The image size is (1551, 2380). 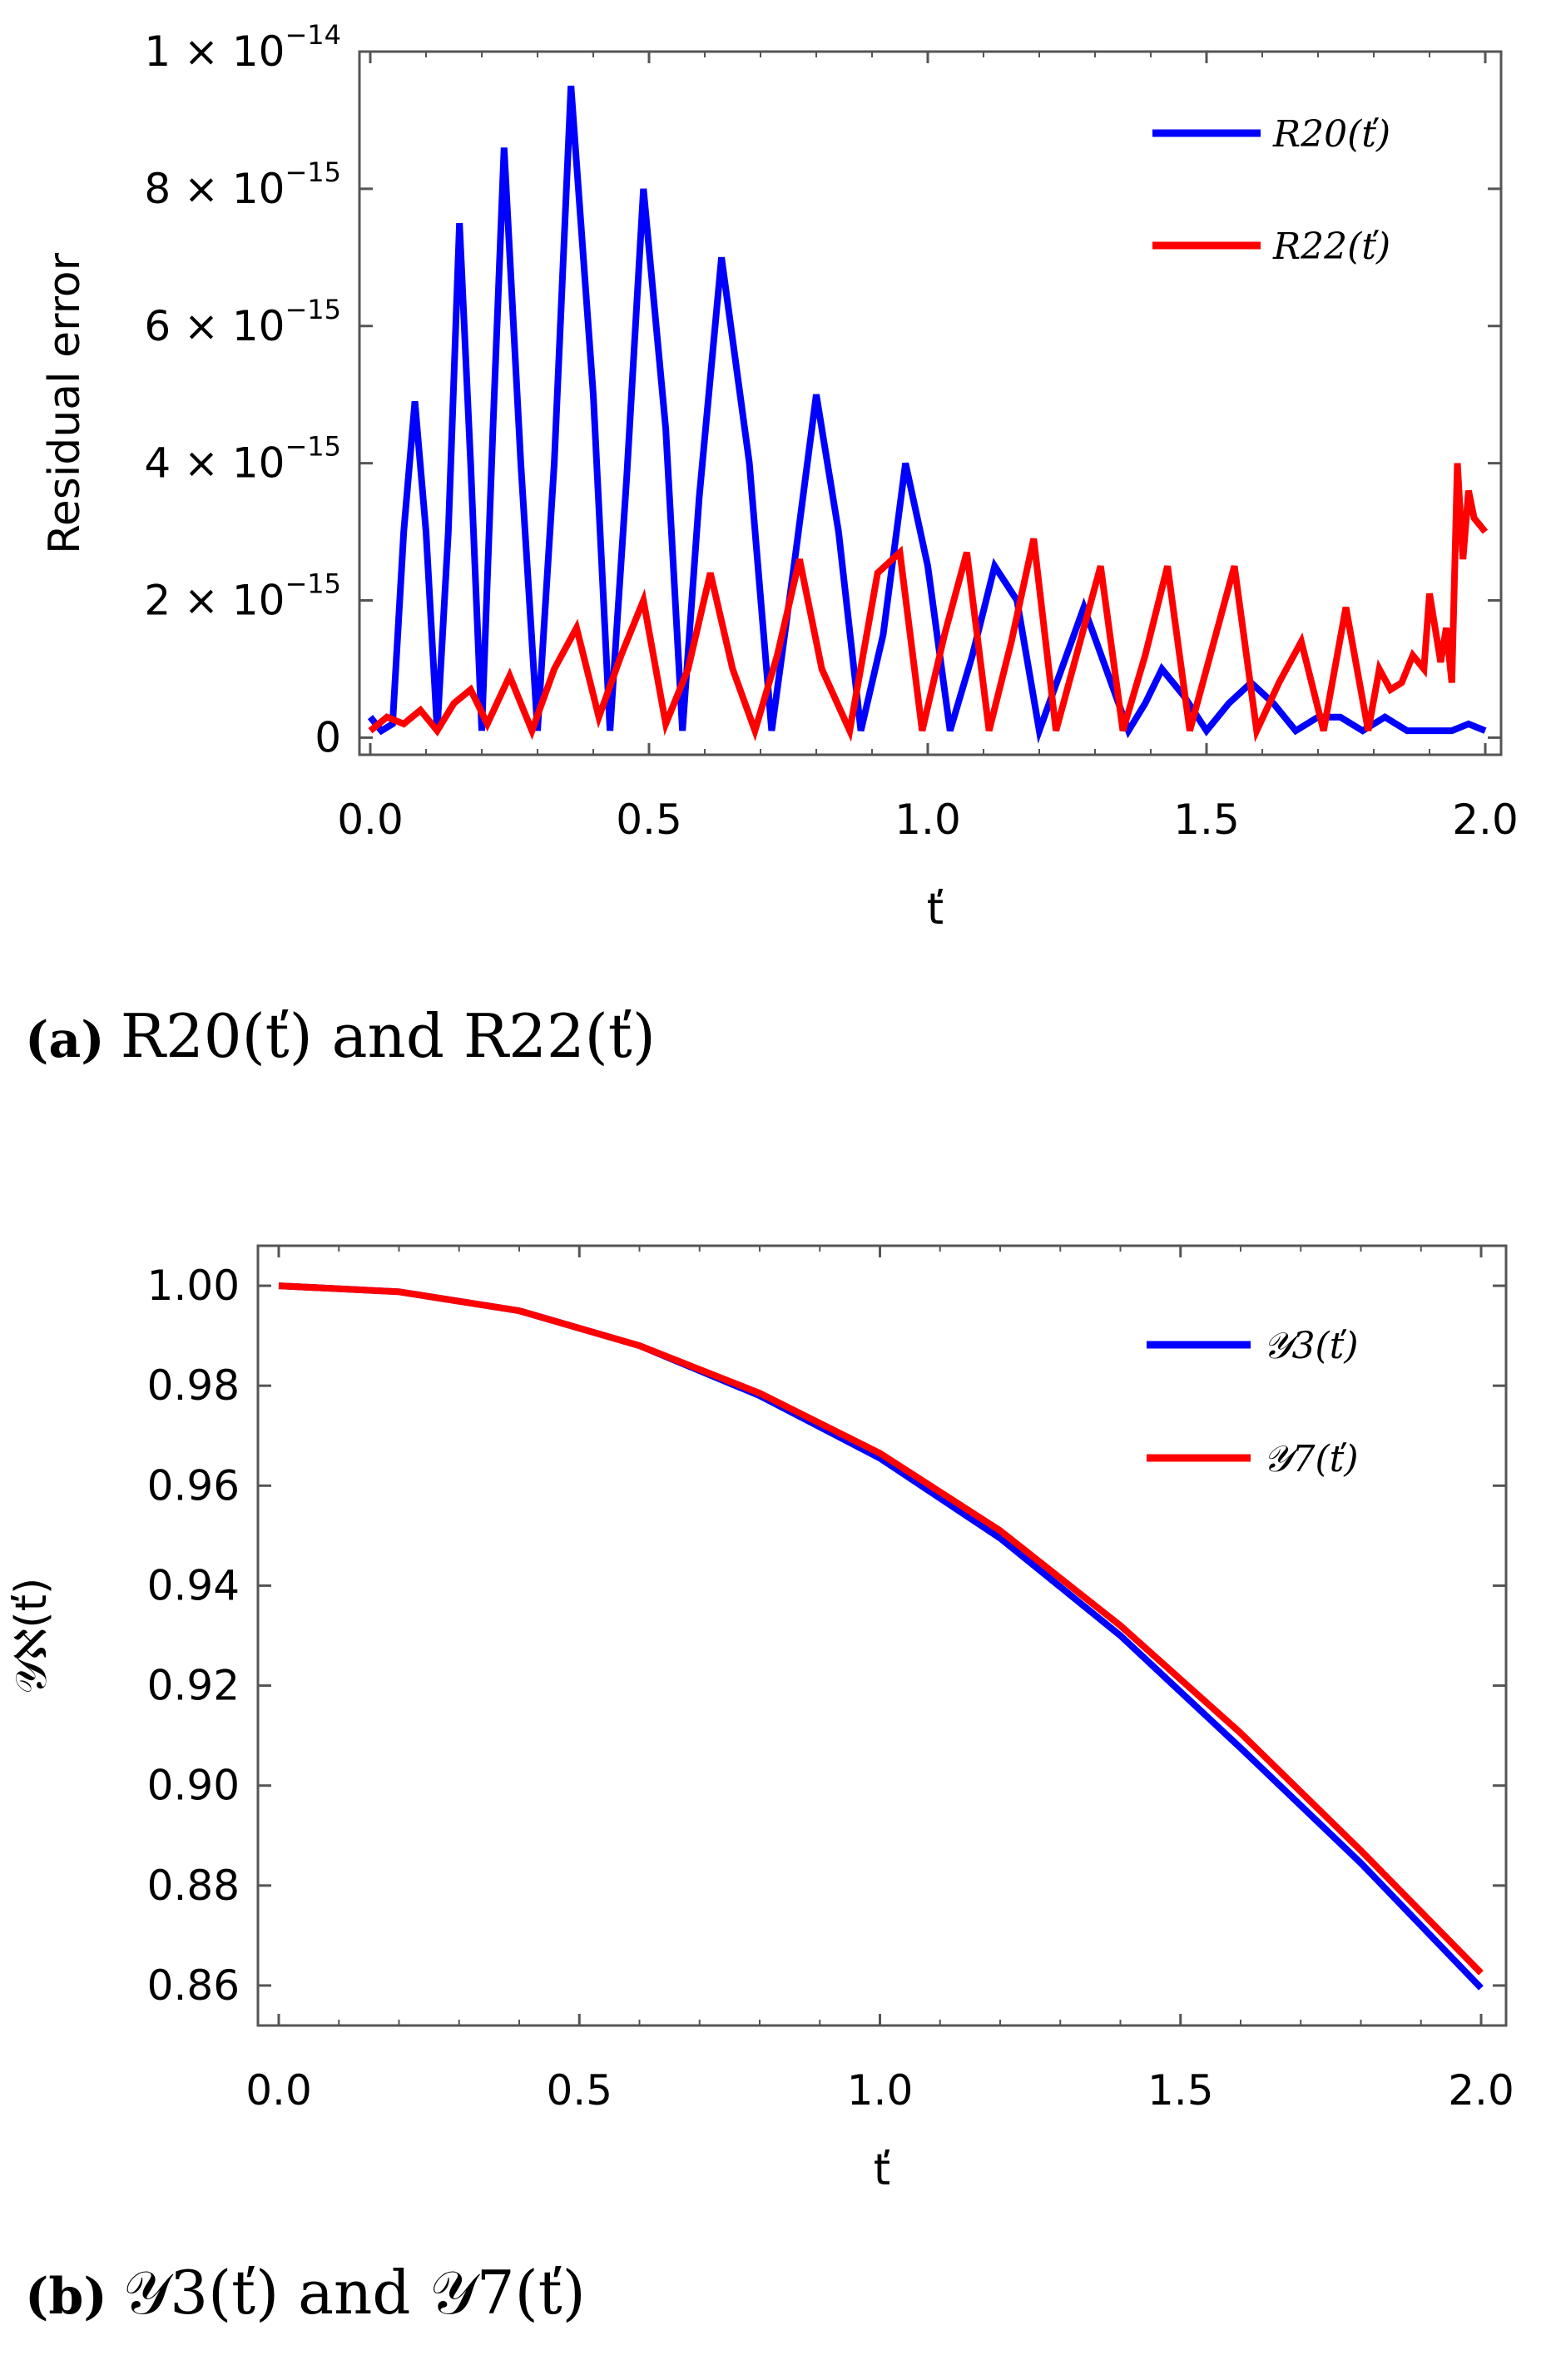 I want to click on y-tick-label: 0.86, so click(x=194, y=1985).